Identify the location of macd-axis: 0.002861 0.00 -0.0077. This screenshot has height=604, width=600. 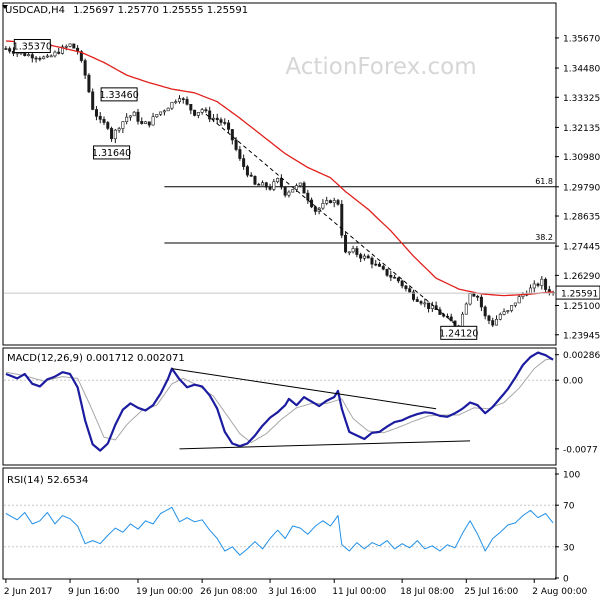
(577, 403).